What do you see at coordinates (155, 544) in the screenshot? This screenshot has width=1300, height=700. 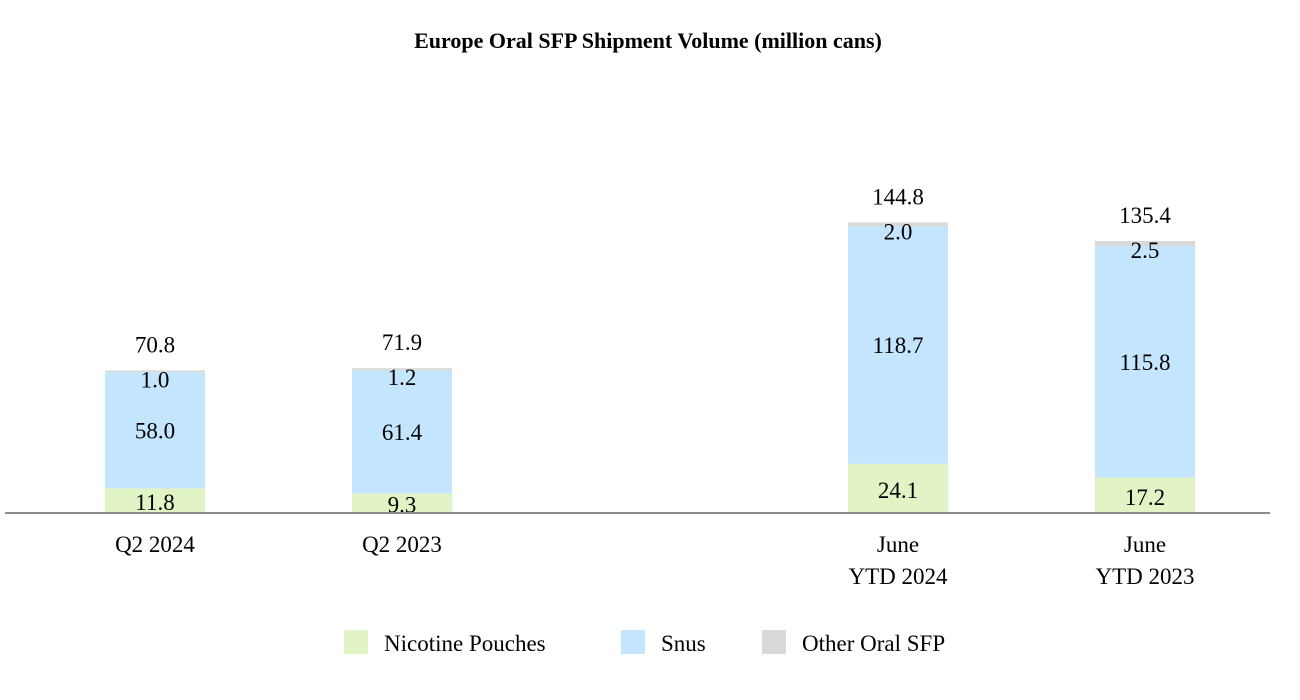 I see `x-tick-label: Q2 2024` at bounding box center [155, 544].